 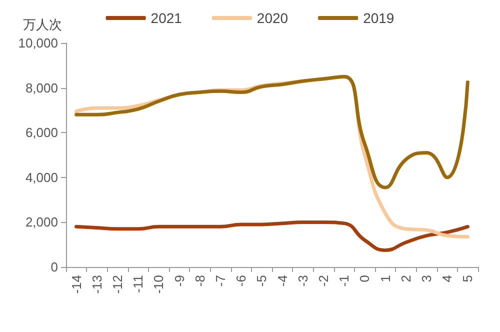 I want to click on x-tick-label: 3, so click(x=426, y=278).